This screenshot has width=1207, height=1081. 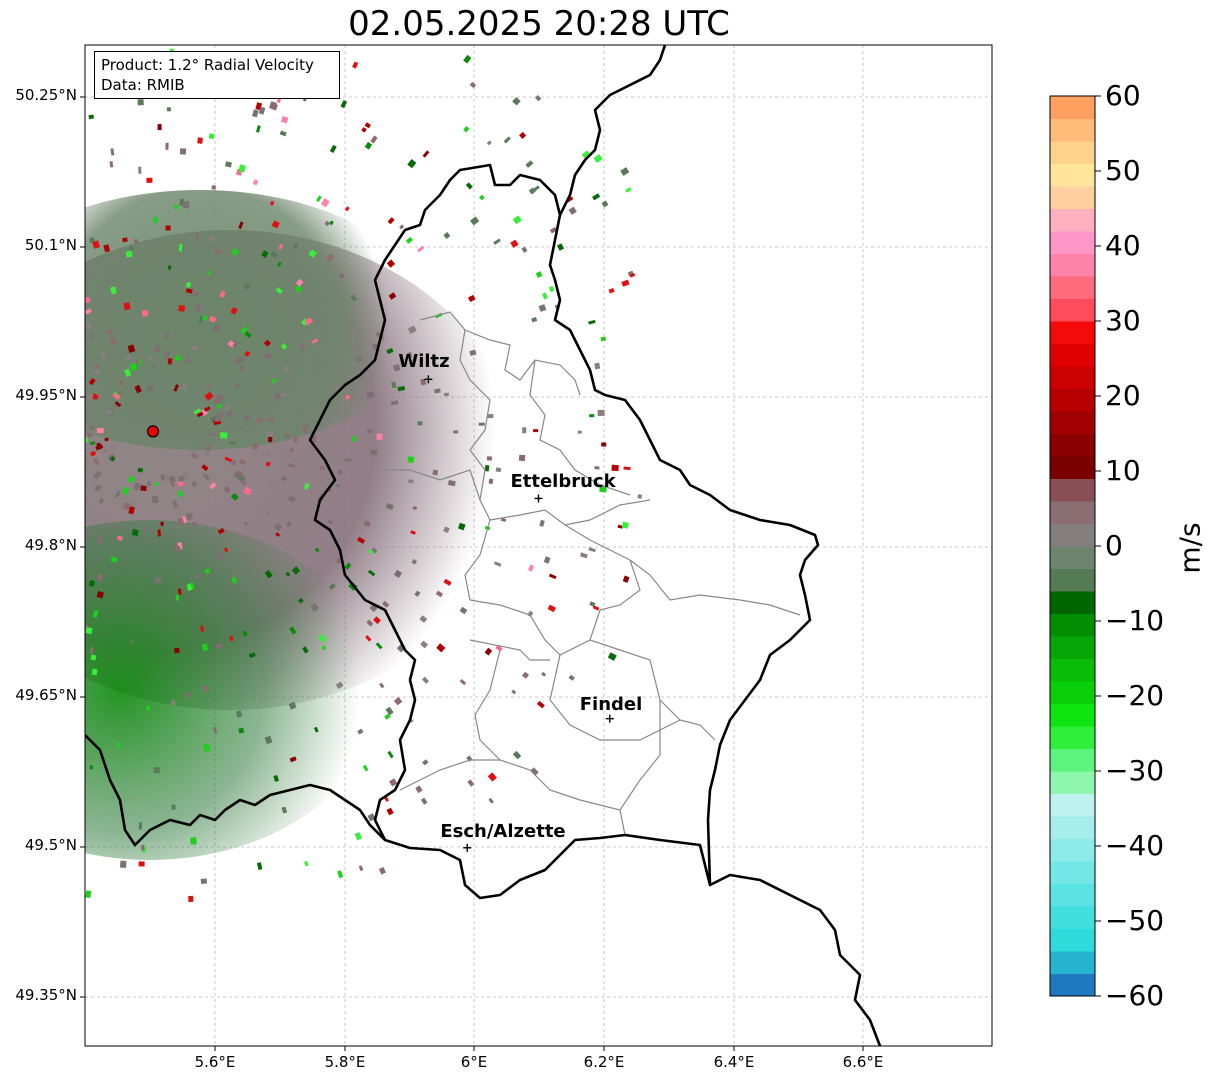 I want to click on colorbar-tick-label: −30, so click(x=1135, y=770).